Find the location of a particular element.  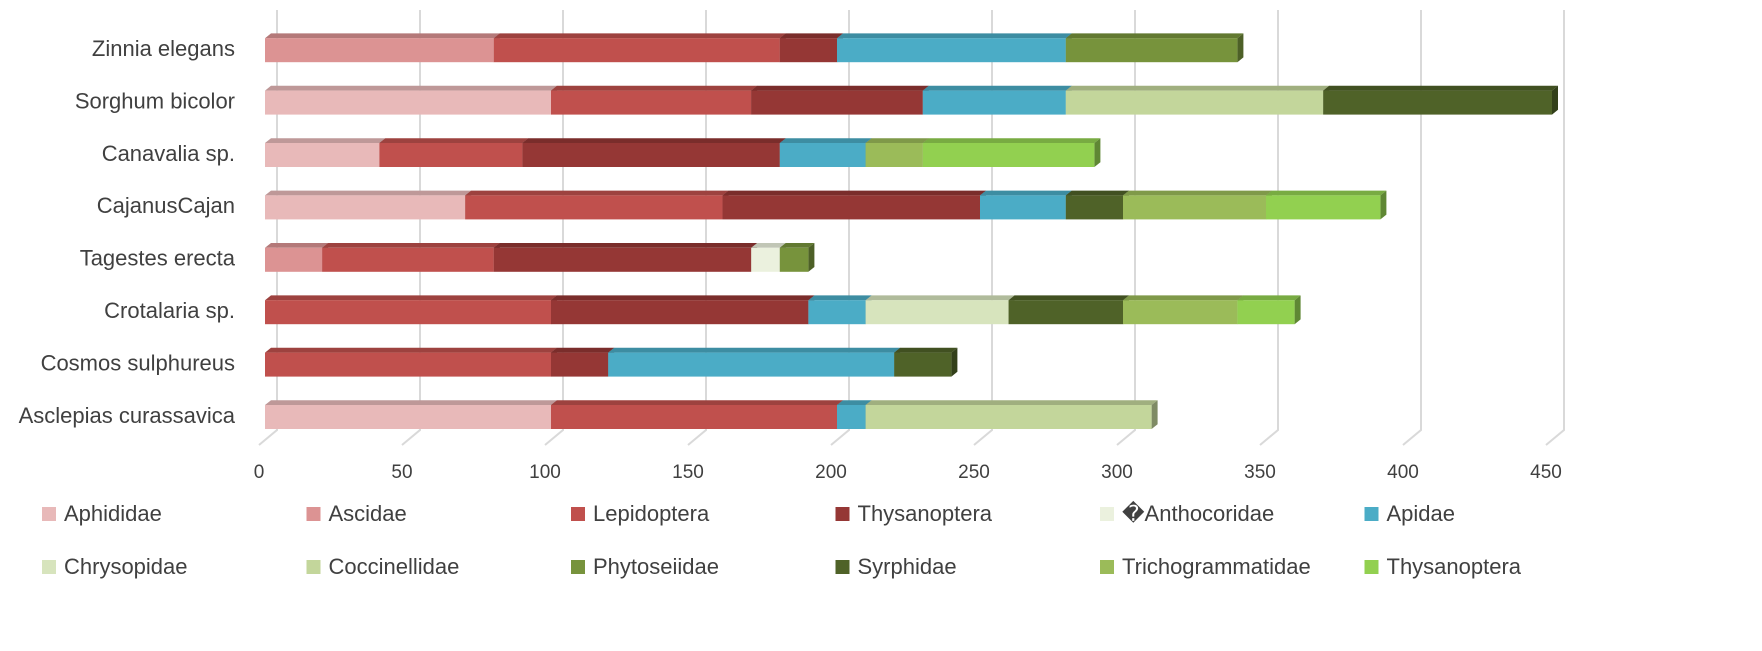

x-tick-label: 450 is located at coordinates (1546, 472).